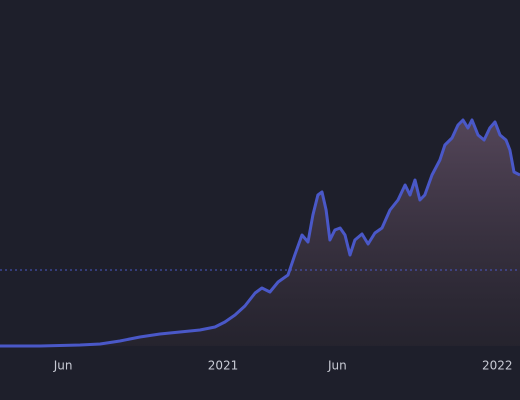  Describe the element at coordinates (223, 366) in the screenshot. I see `x-tick-label: 2021` at that location.